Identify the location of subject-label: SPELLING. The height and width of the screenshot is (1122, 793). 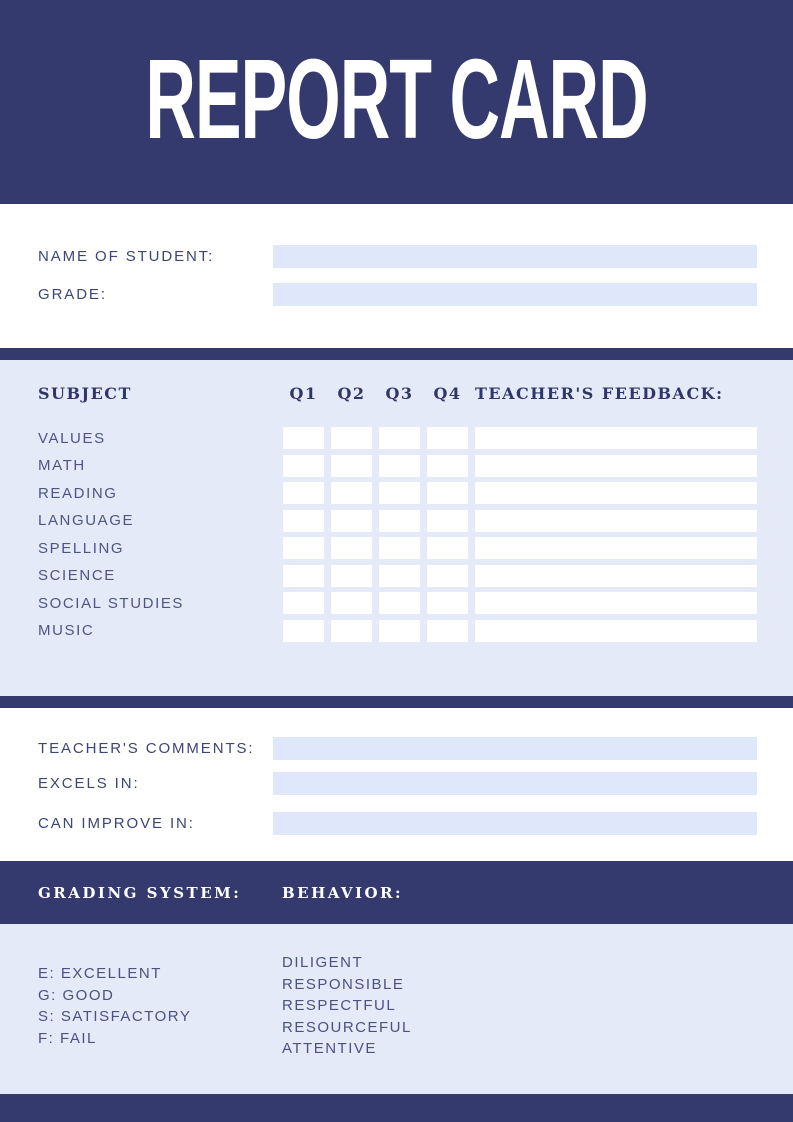
(81, 548).